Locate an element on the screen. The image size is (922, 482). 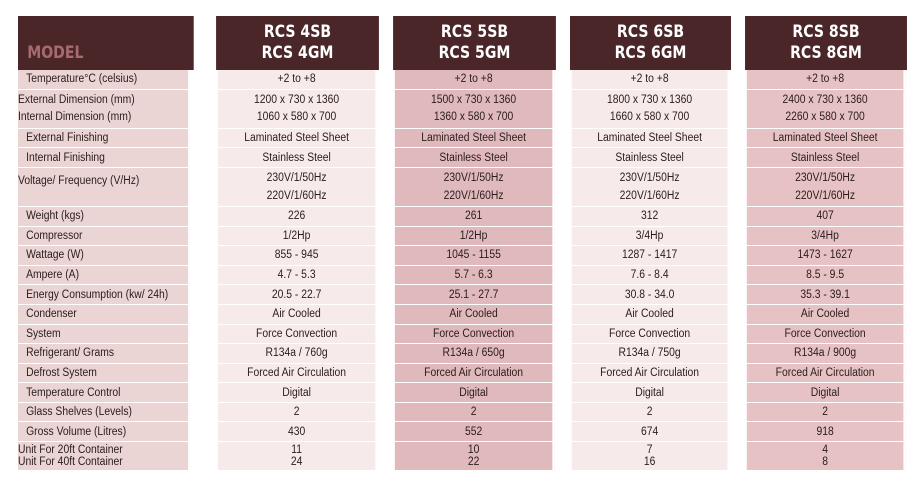
spec-row-label: Energy Consumption (kw/ 24h) is located at coordinates (104, 295).